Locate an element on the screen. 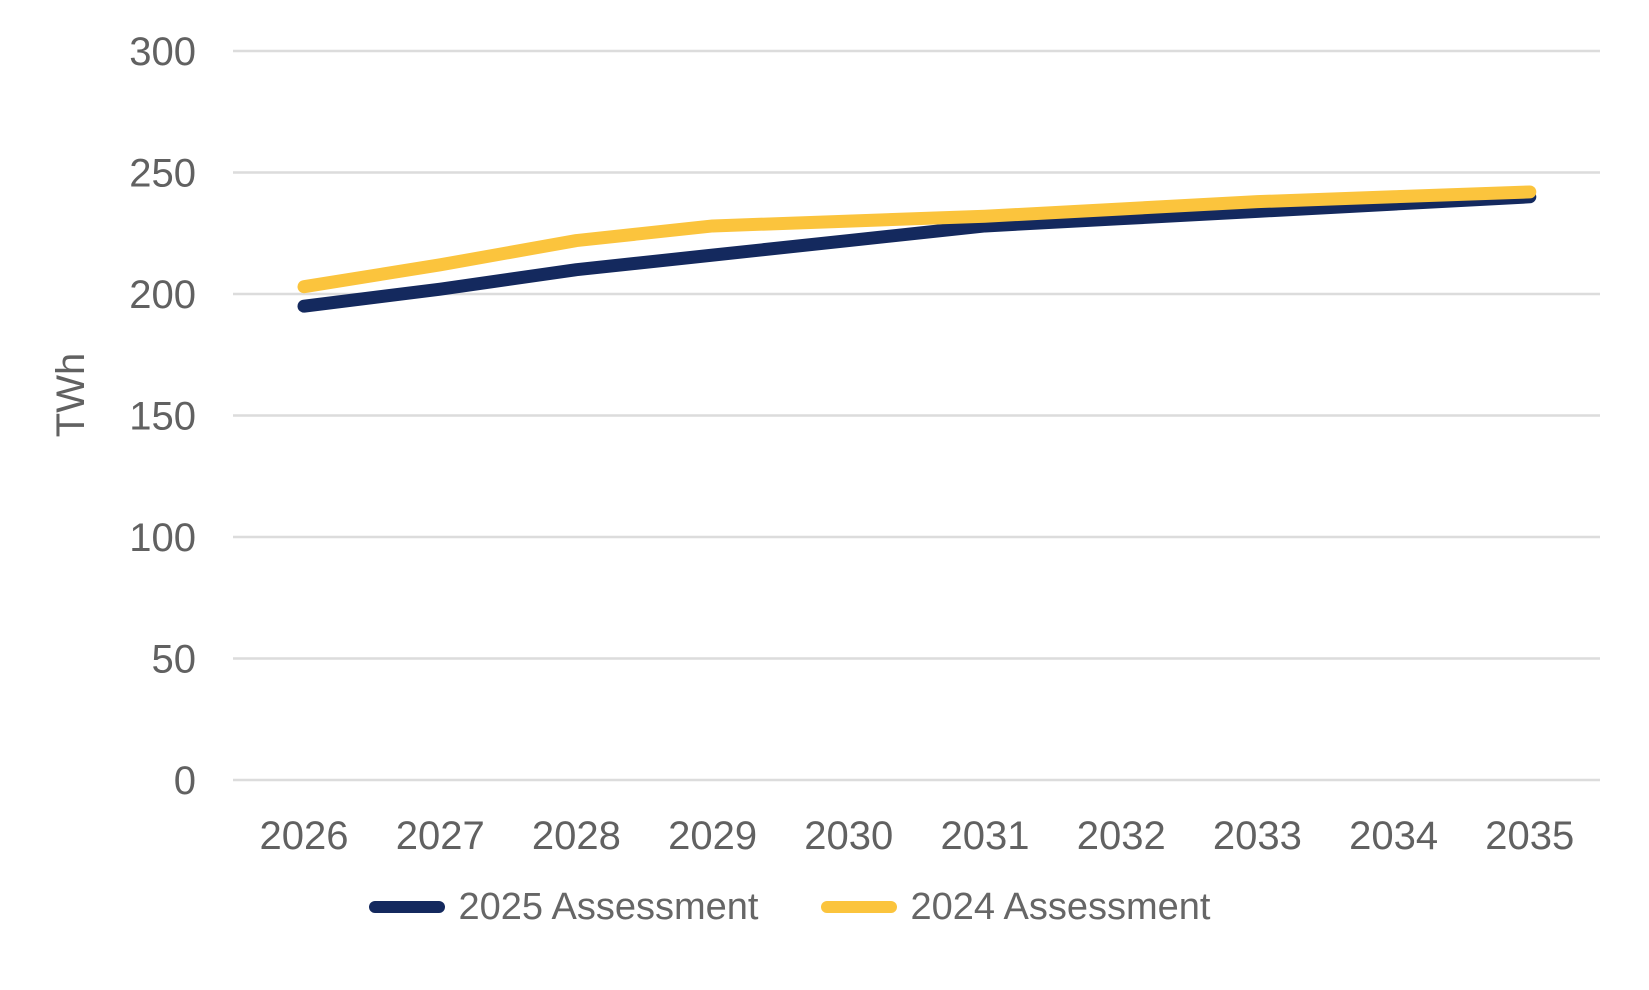  y-tick-label-200: 200 is located at coordinates (162, 295).